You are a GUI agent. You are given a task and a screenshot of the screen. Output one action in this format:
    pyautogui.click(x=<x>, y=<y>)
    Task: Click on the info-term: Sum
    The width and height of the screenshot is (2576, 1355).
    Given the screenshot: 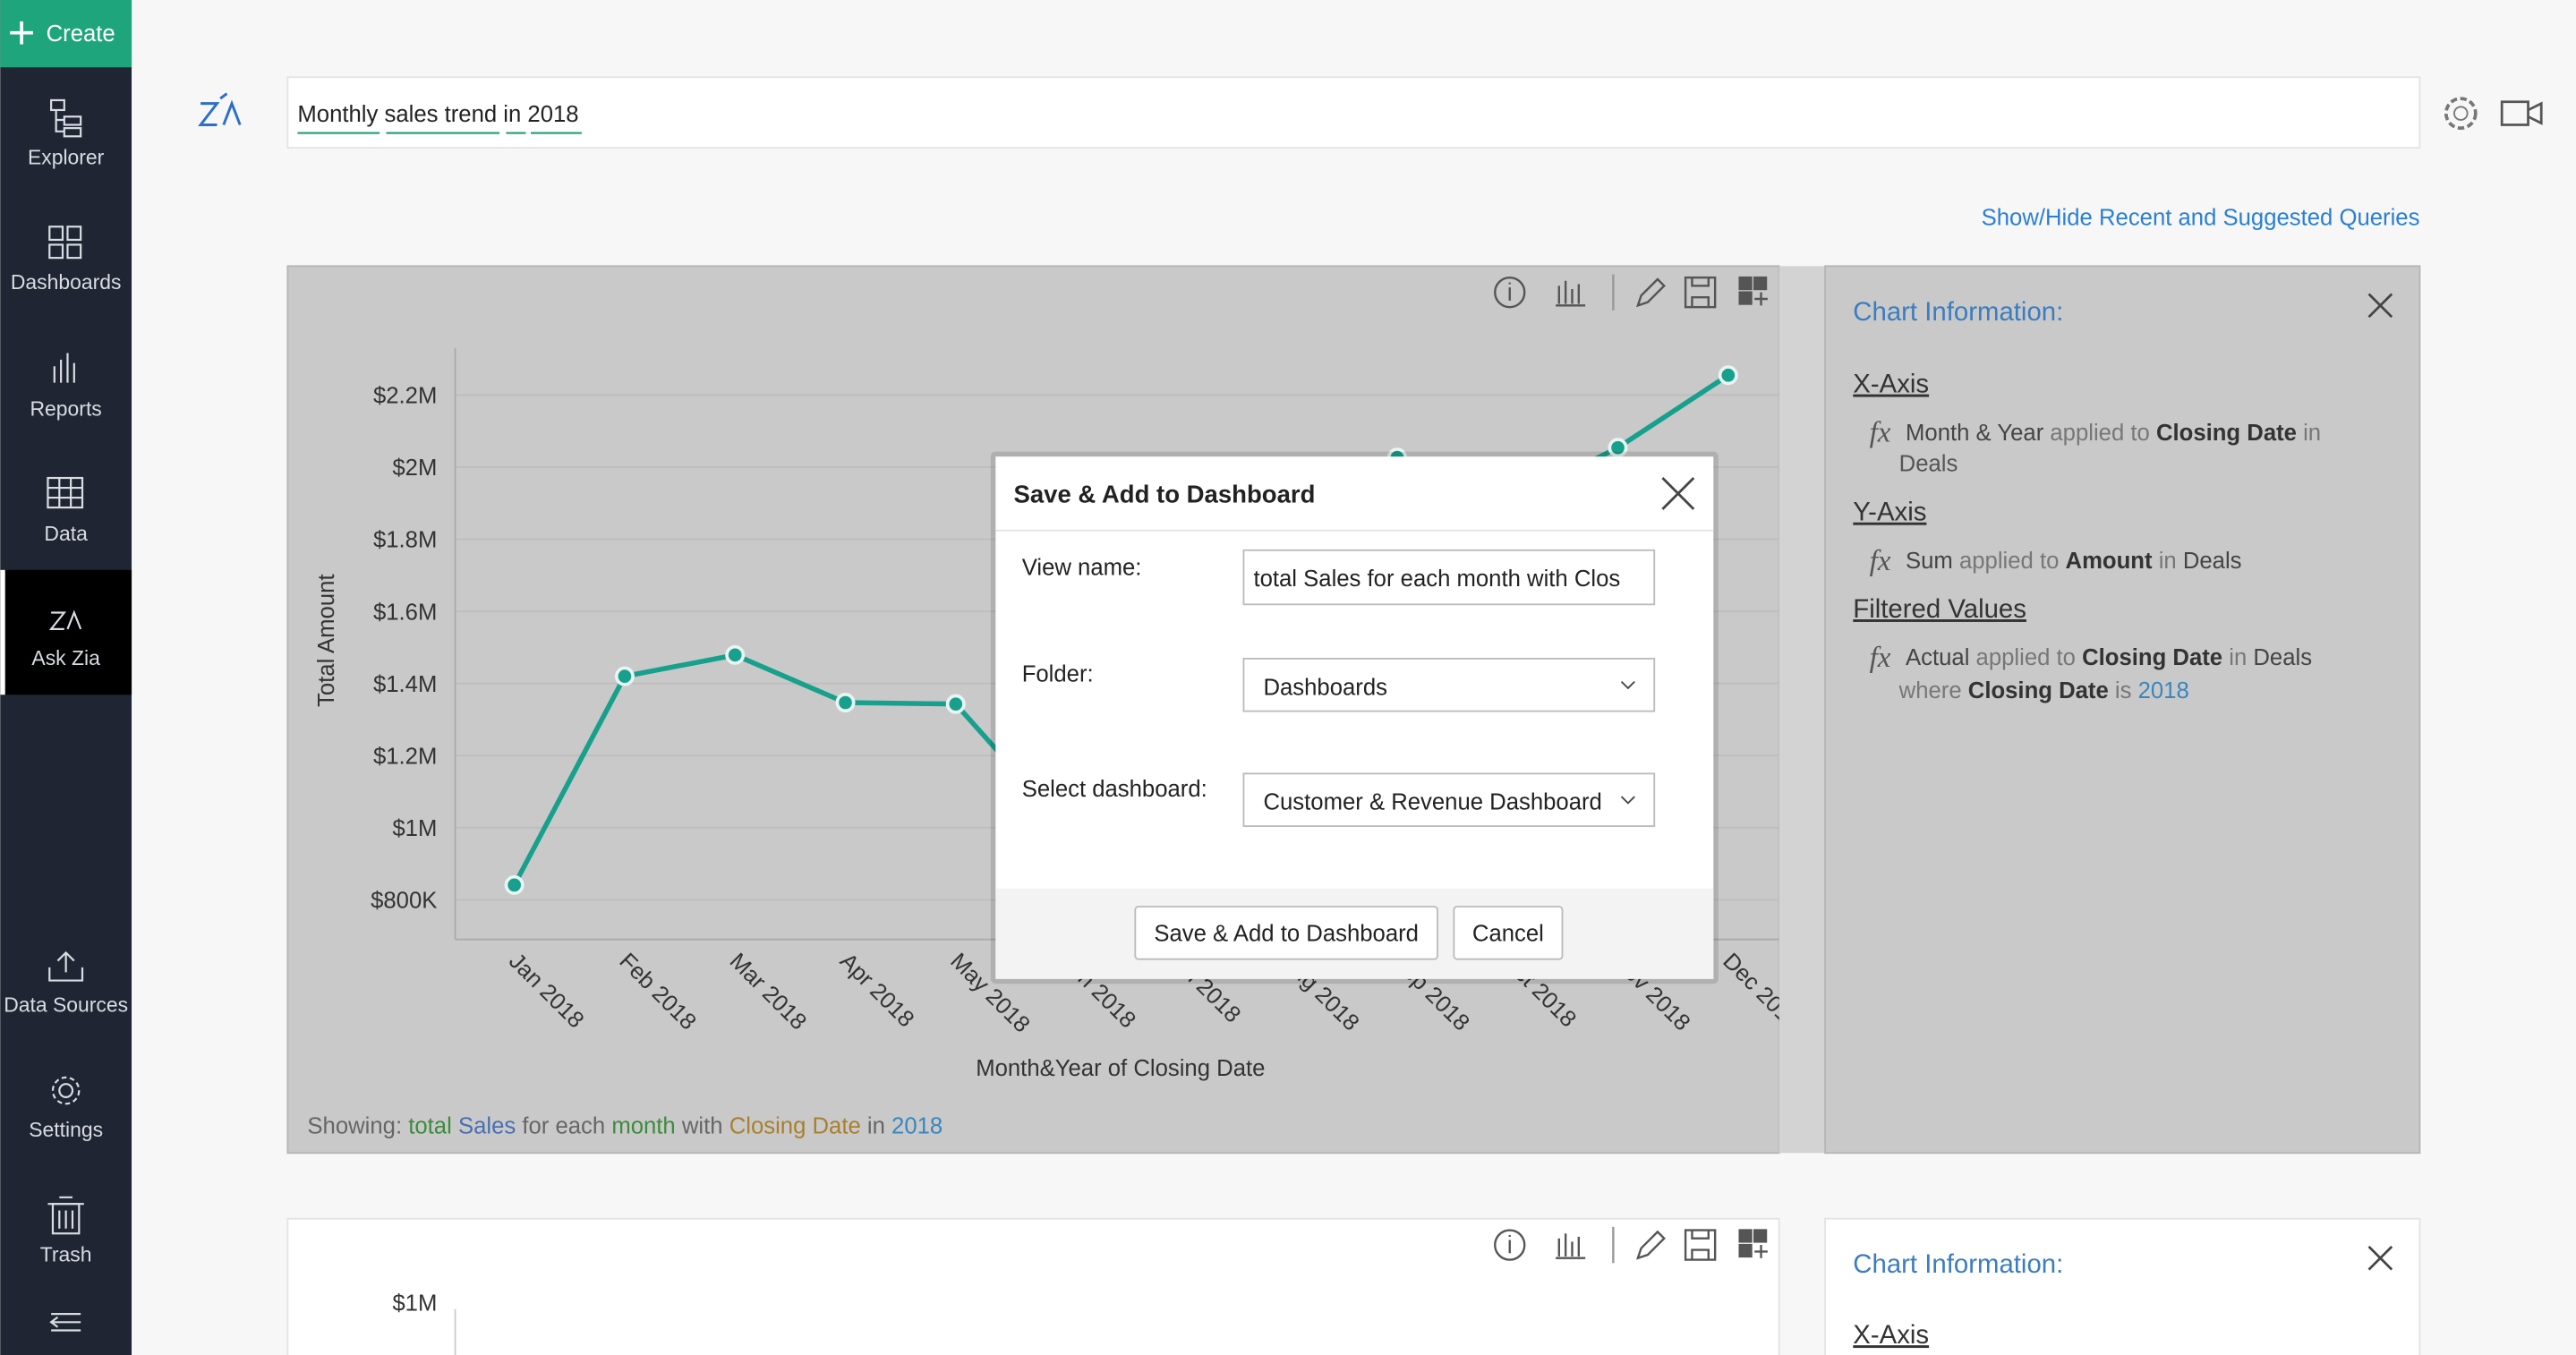 What is the action you would take?
    pyautogui.click(x=1929, y=561)
    